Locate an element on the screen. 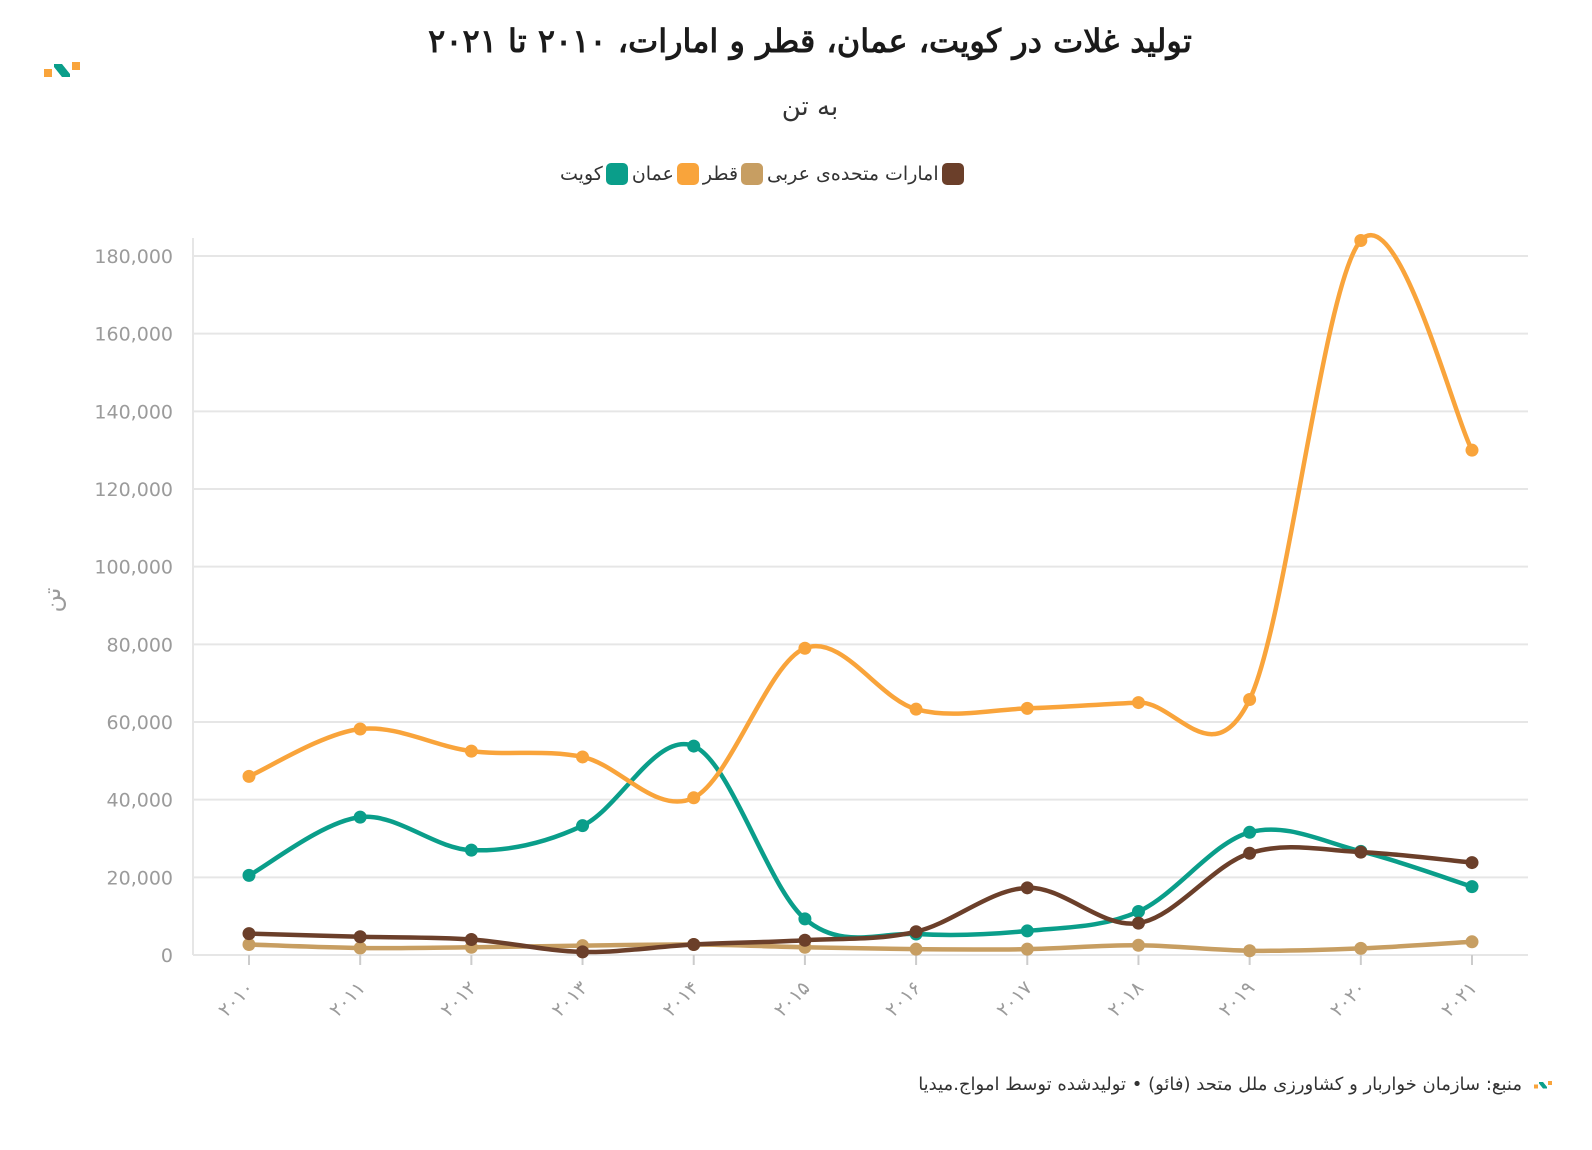  legend-item-oman: عمان is located at coordinates (665, 174).